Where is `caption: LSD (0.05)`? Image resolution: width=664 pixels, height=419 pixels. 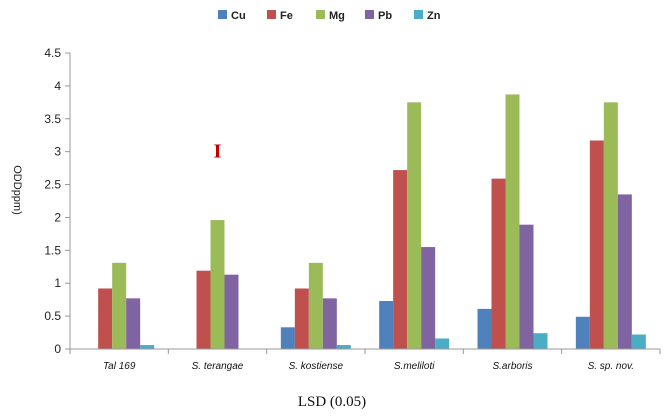
caption: LSD (0.05) is located at coordinates (332, 402).